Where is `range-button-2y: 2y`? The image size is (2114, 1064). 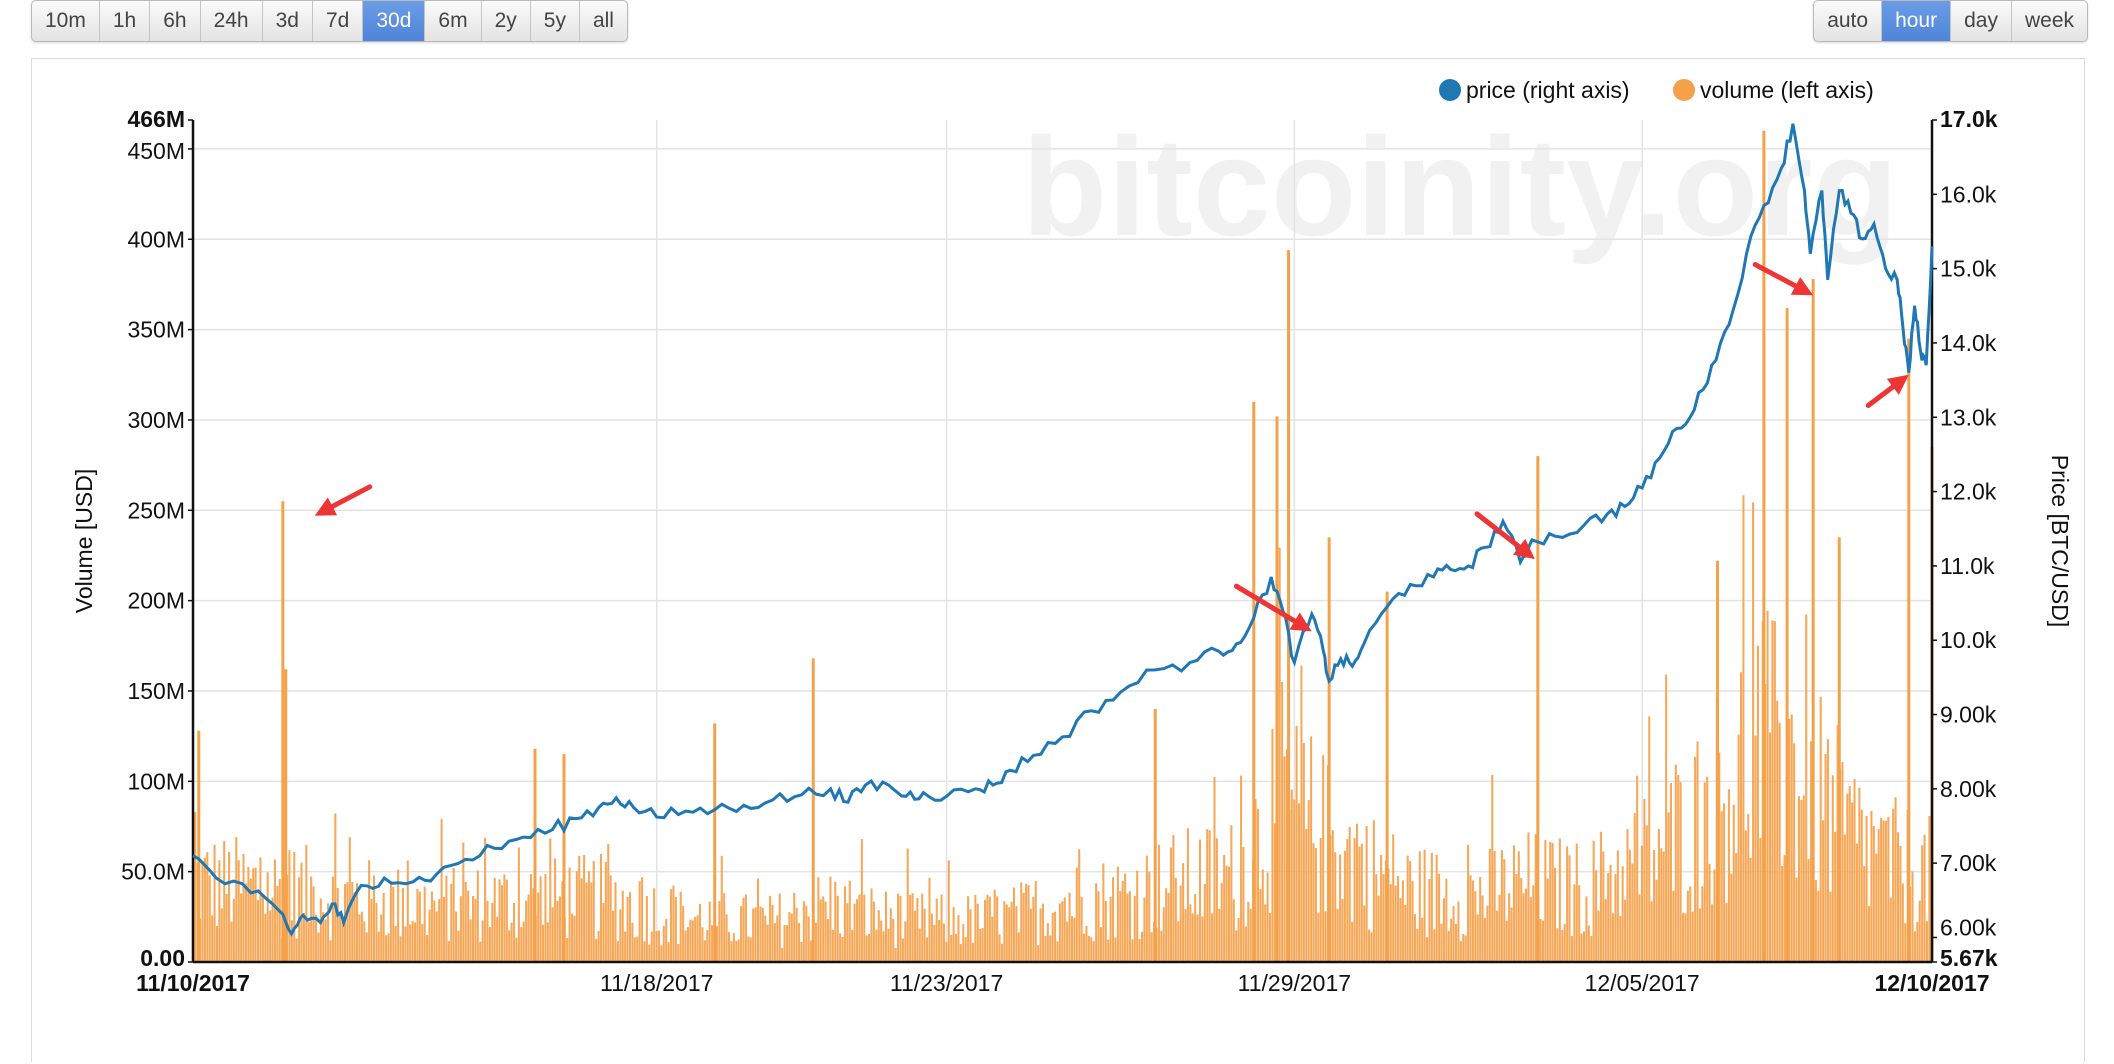 range-button-2y: 2y is located at coordinates (506, 21).